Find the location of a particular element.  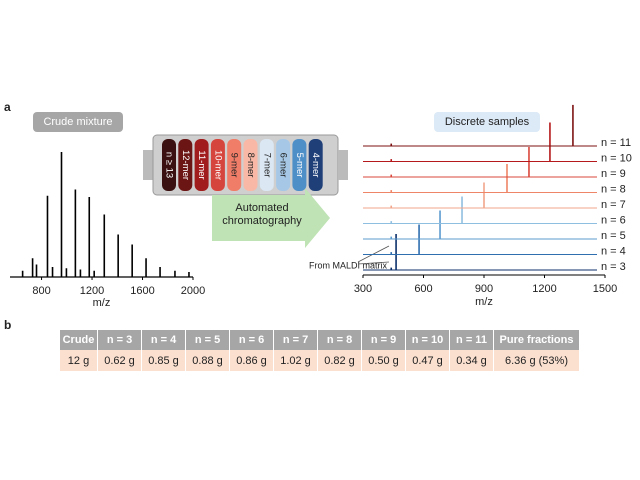

band-label: 4-mer is located at coordinates (315, 165).